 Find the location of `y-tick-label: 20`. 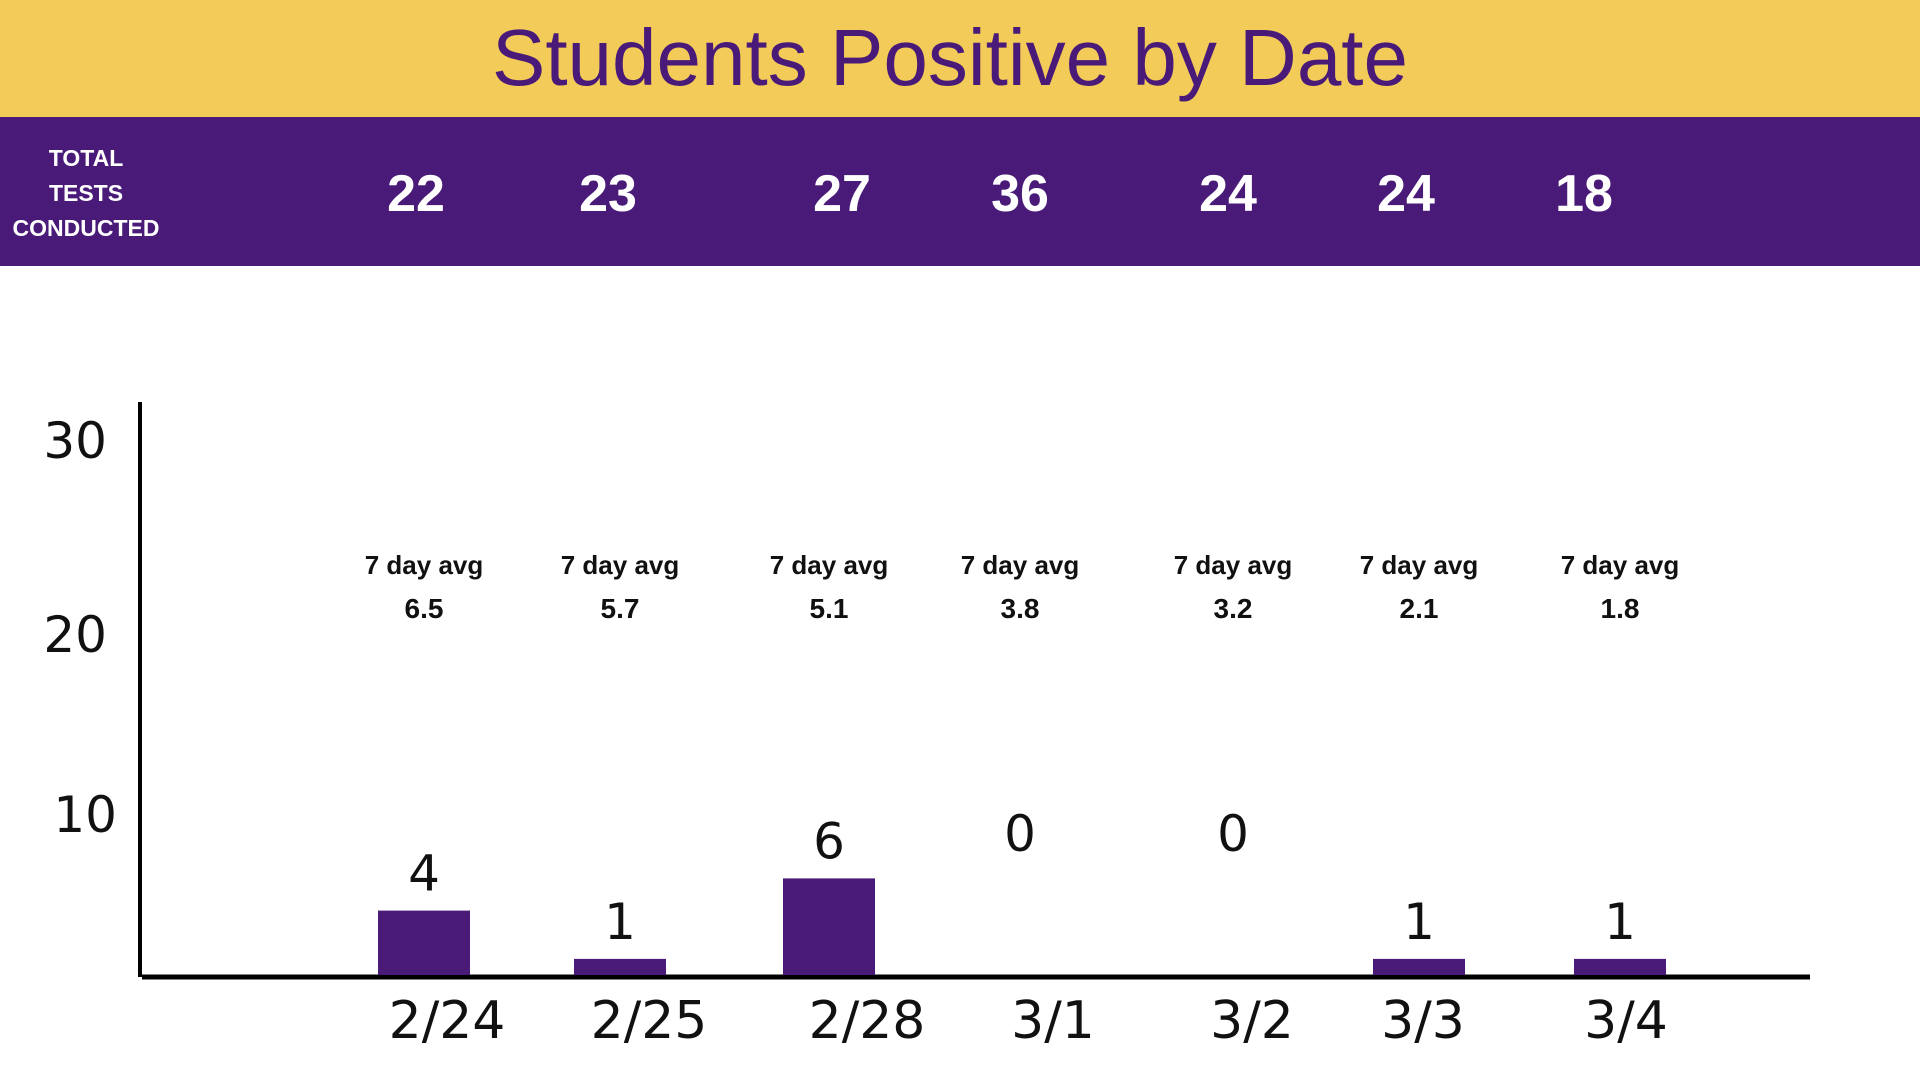

y-tick-label: 20 is located at coordinates (75, 635).